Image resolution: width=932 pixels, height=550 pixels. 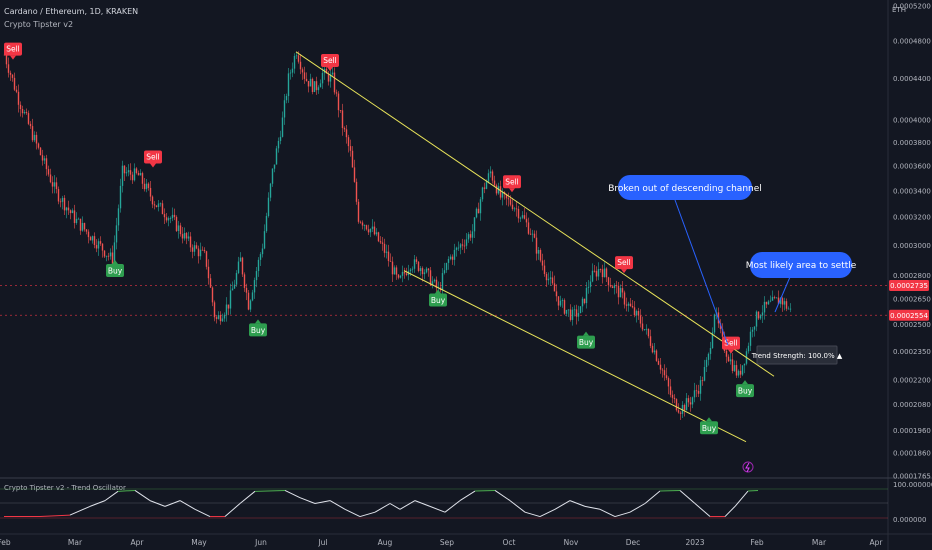 What do you see at coordinates (322, 542) in the screenshot?
I see `time-axis-label: Jul` at bounding box center [322, 542].